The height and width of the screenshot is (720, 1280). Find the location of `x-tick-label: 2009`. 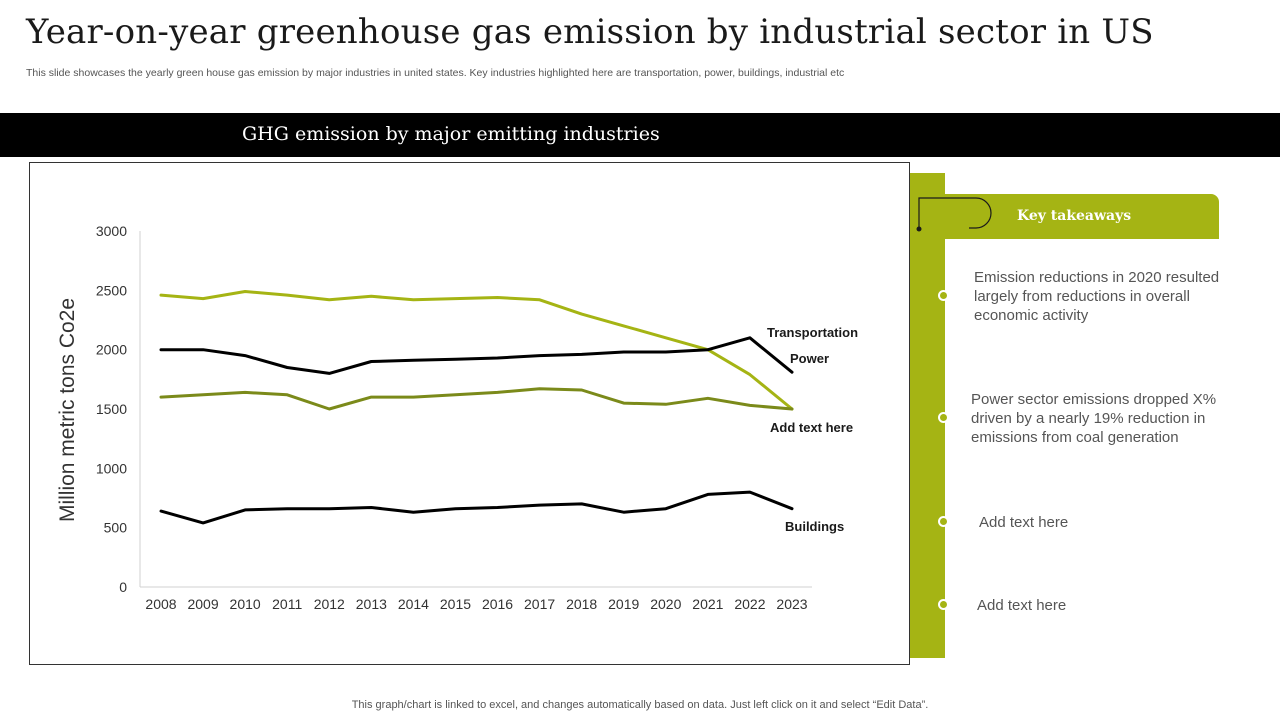

x-tick-label: 2009 is located at coordinates (202, 604).